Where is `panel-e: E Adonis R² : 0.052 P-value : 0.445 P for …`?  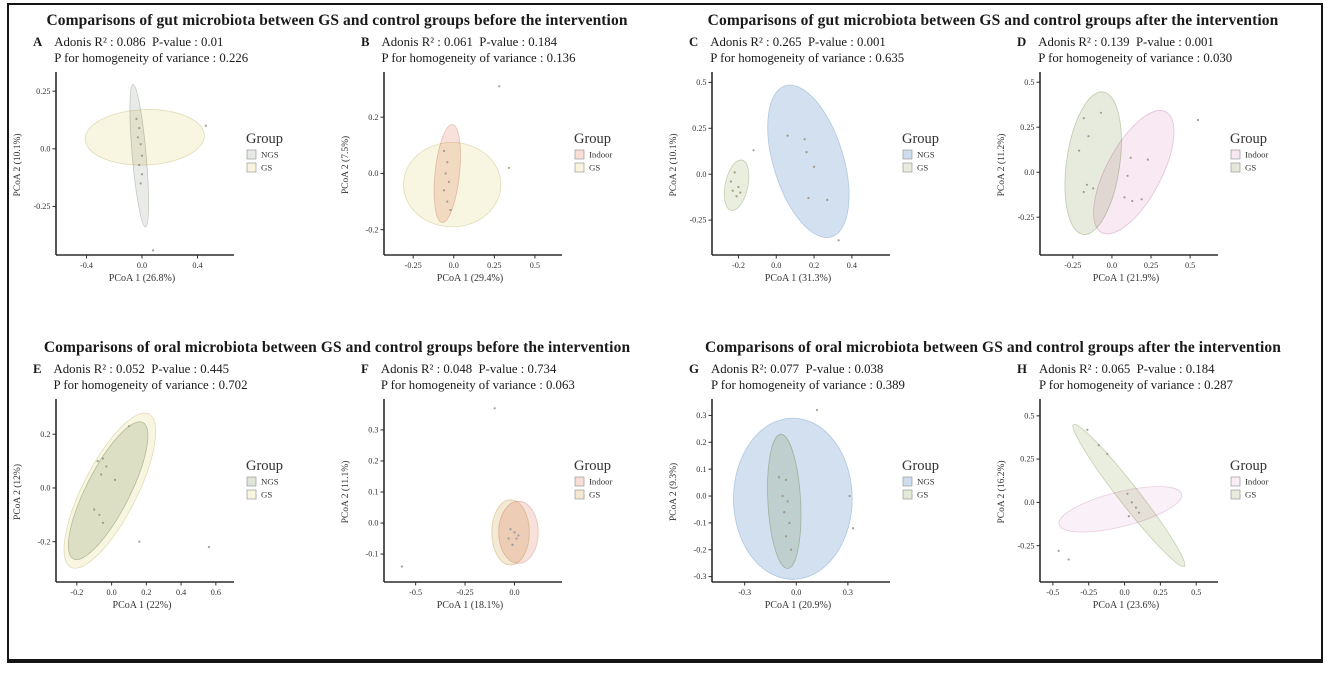 panel-e: E Adonis R² : 0.052 P-value : 0.445 P for … is located at coordinates (173, 490).